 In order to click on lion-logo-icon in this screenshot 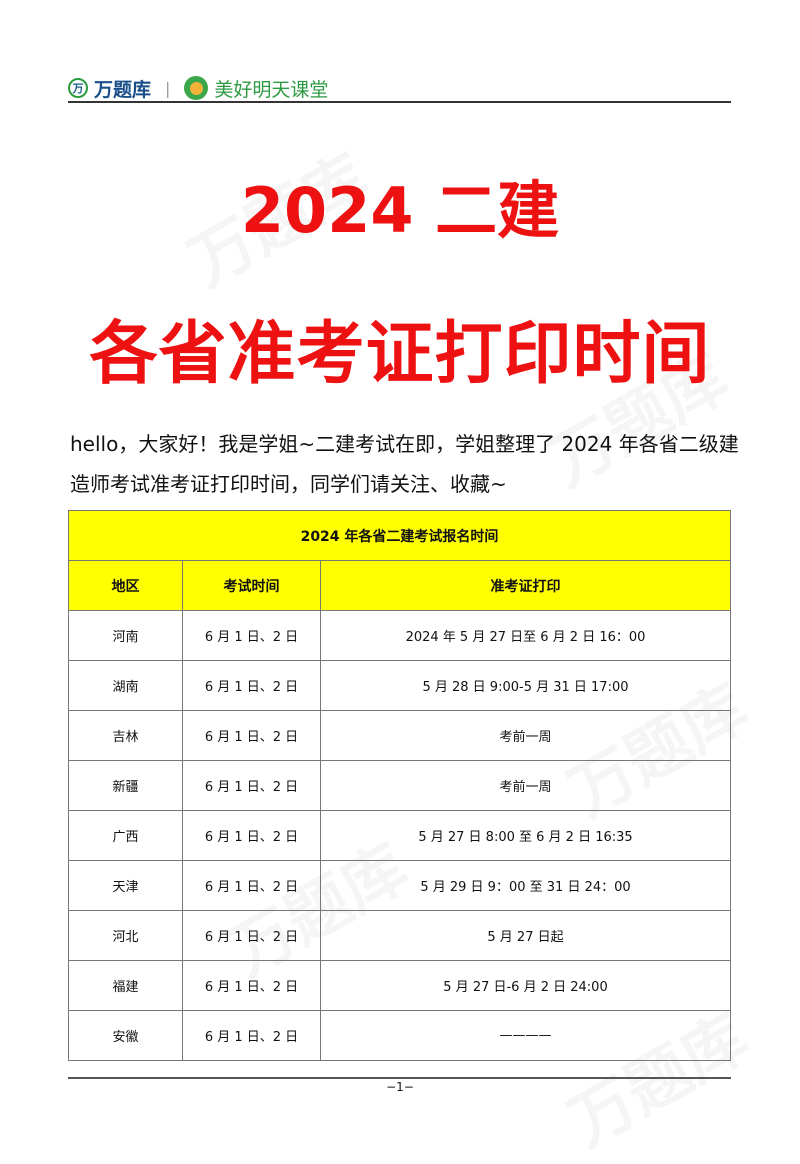, I will do `click(196, 88)`.